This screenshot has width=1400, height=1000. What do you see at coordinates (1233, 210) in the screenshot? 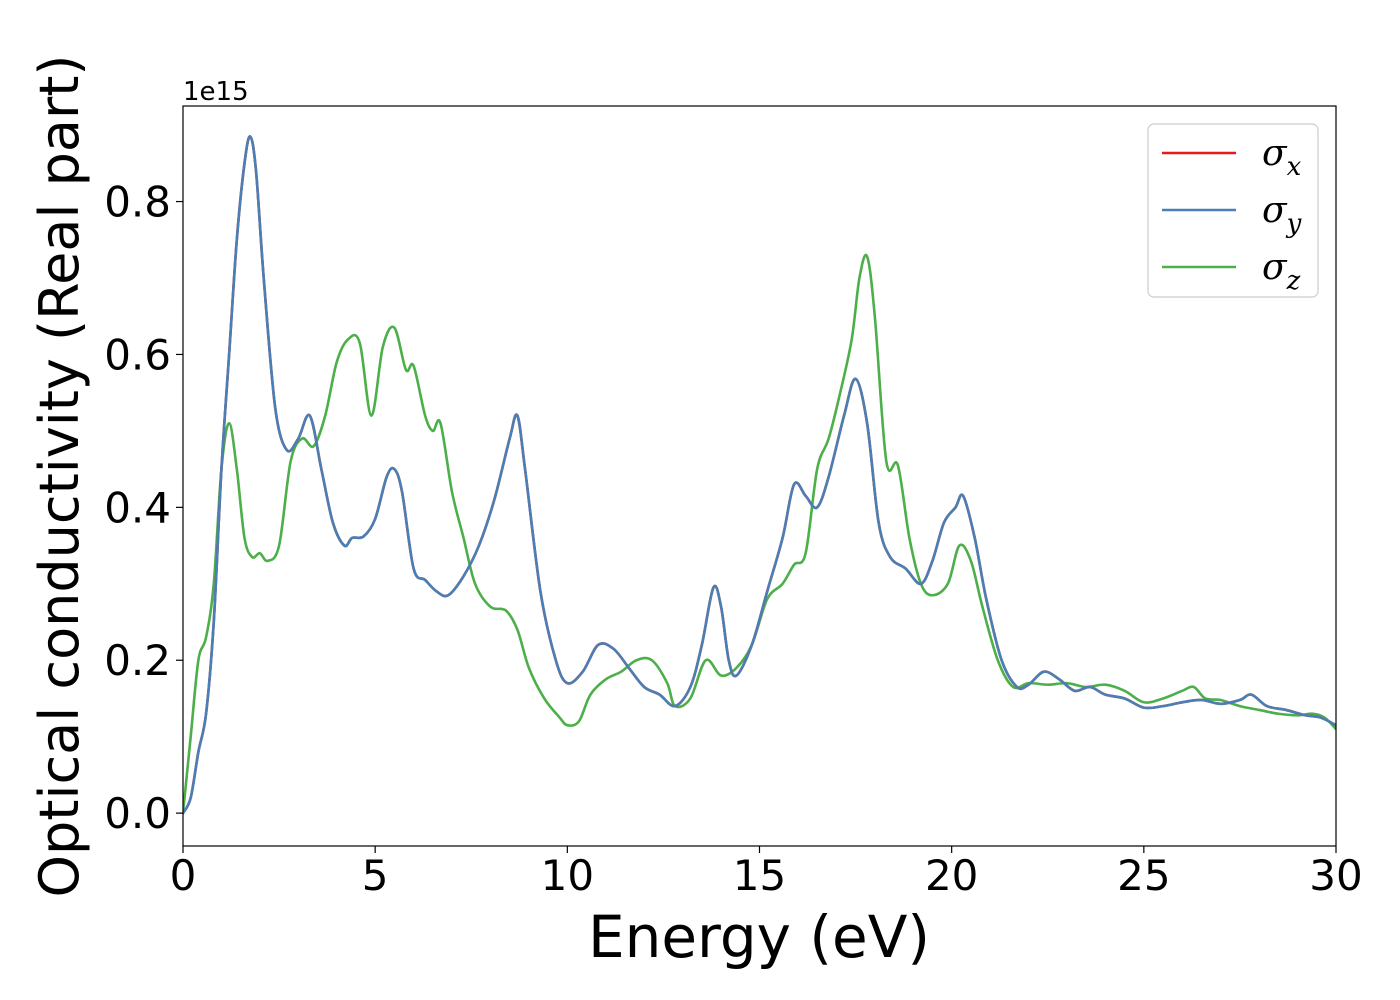
I see `legend: σx σy σz` at bounding box center [1233, 210].